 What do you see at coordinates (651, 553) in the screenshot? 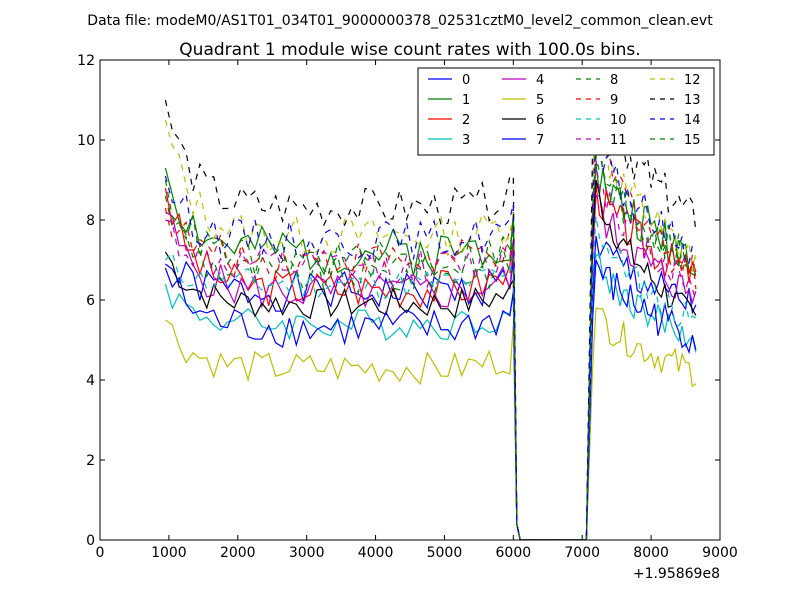
I see `x-tick-label: 8000` at bounding box center [651, 553].